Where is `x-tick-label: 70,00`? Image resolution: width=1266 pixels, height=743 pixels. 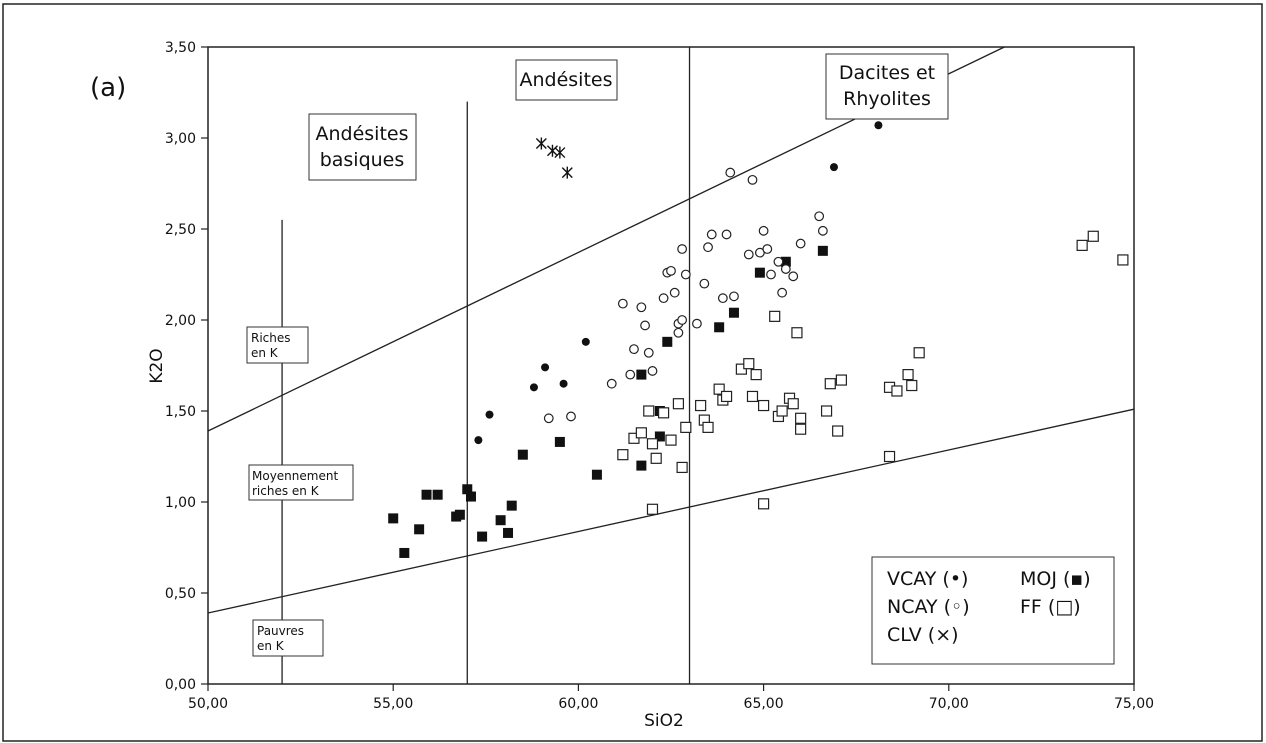
x-tick-label: 70,00 is located at coordinates (949, 704).